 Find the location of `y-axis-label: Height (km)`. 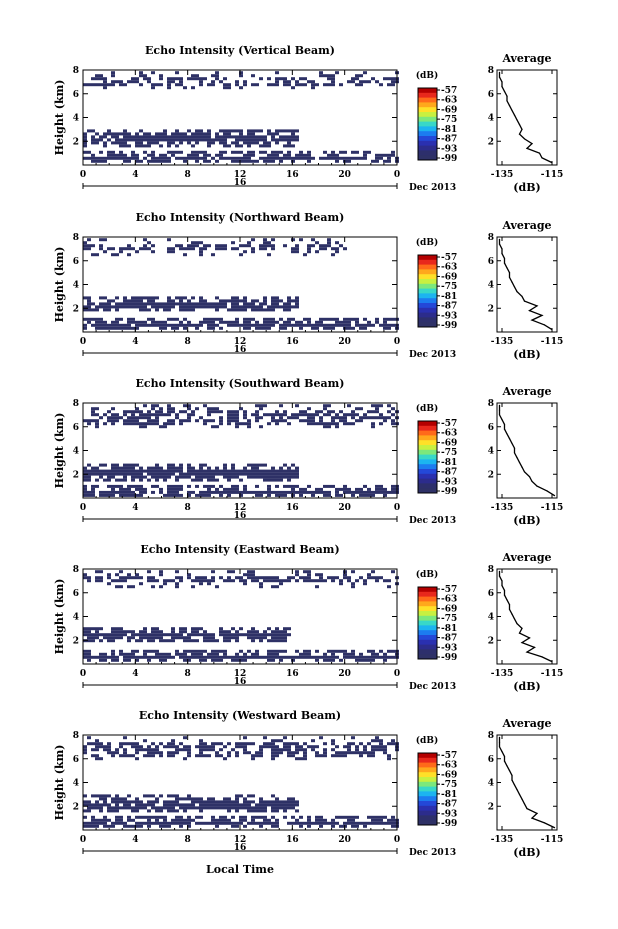

y-axis-label: Height (km) is located at coordinates (59, 617).